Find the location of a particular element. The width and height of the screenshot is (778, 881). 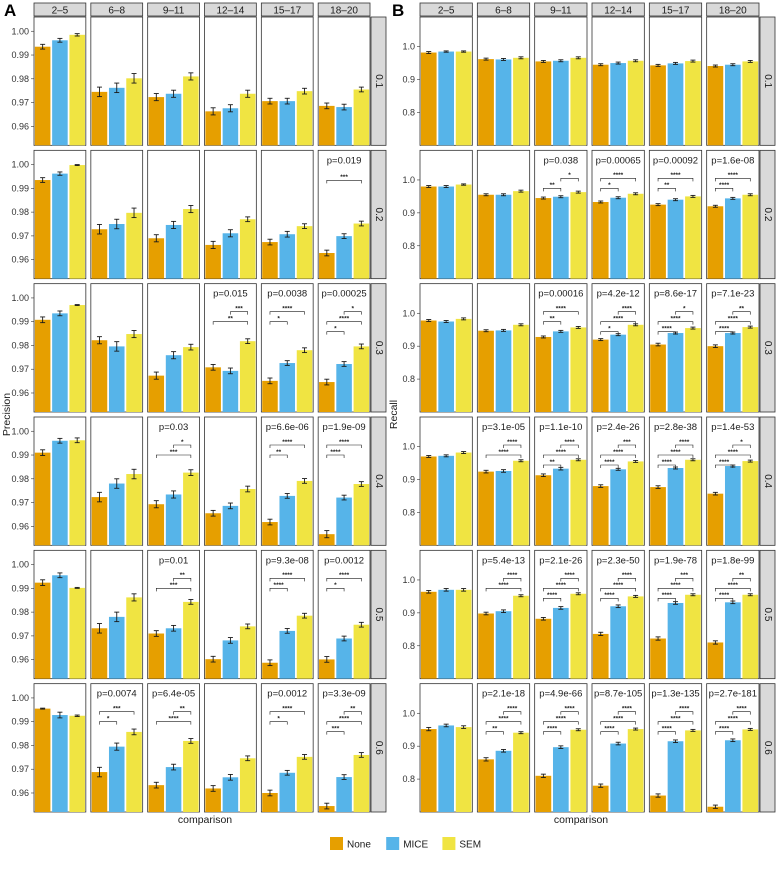

p-value: p=0.00016 is located at coordinates (560, 294).